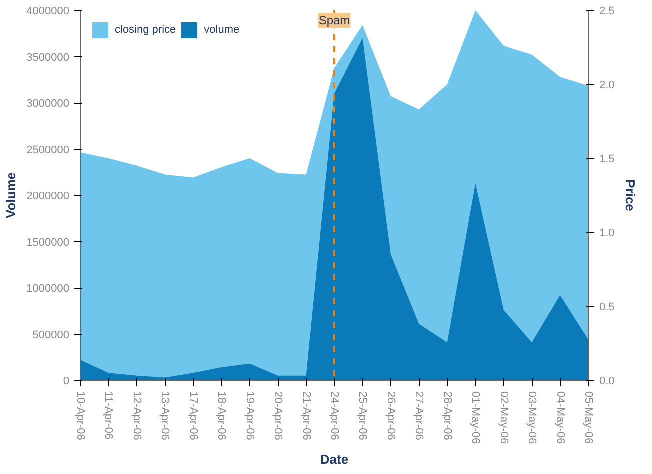  What do you see at coordinates (48, 242) in the screenshot?
I see `y-tick-label: 1500000` at bounding box center [48, 242].